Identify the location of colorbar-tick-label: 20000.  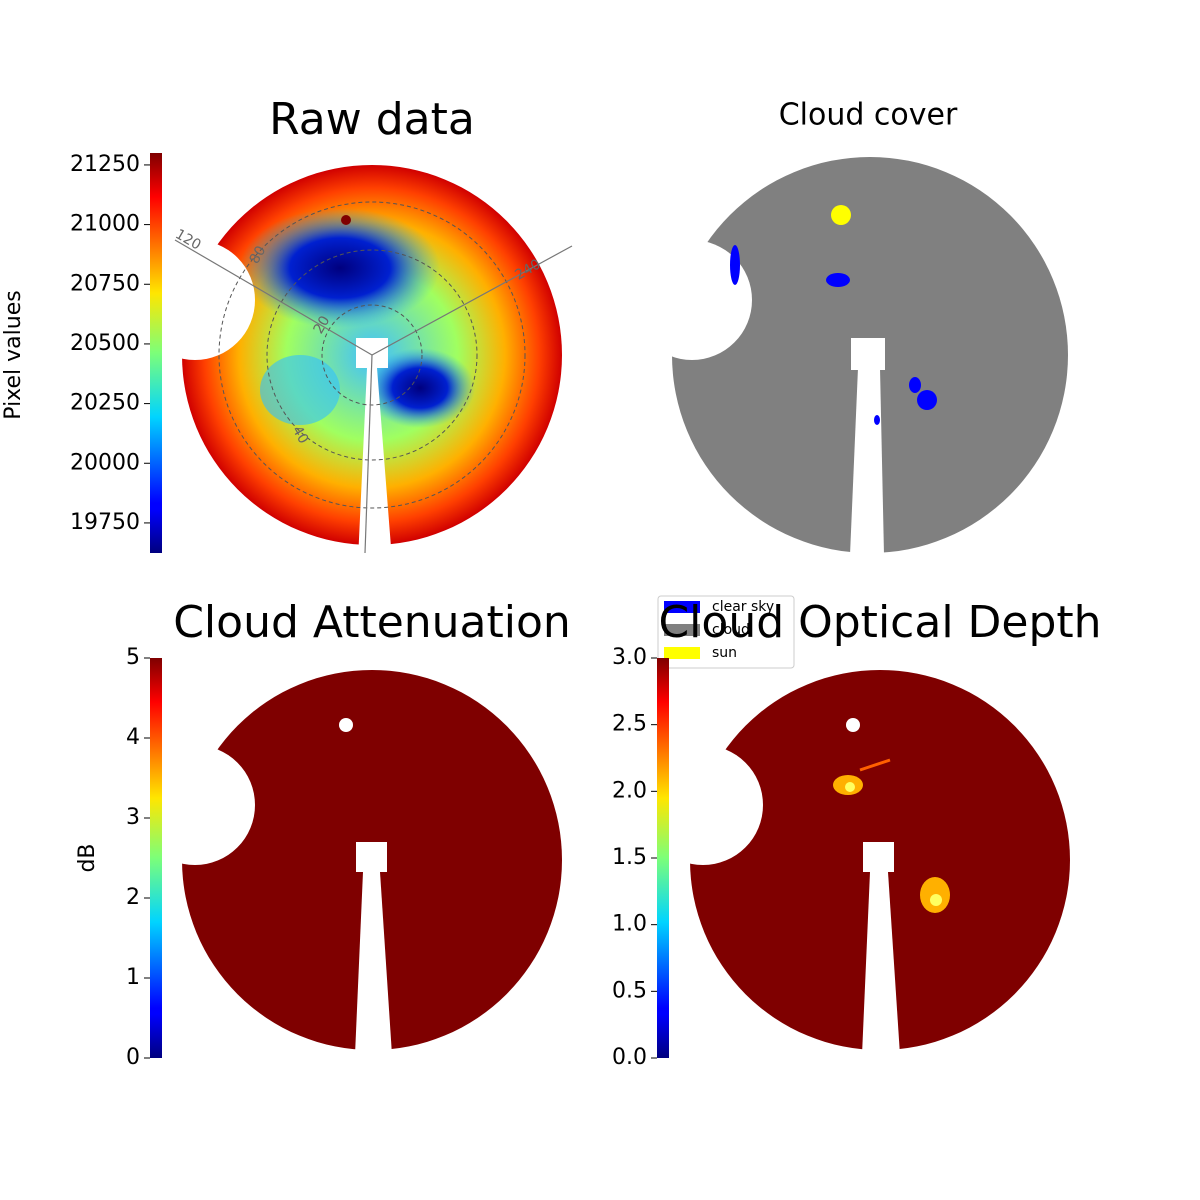
(105, 462).